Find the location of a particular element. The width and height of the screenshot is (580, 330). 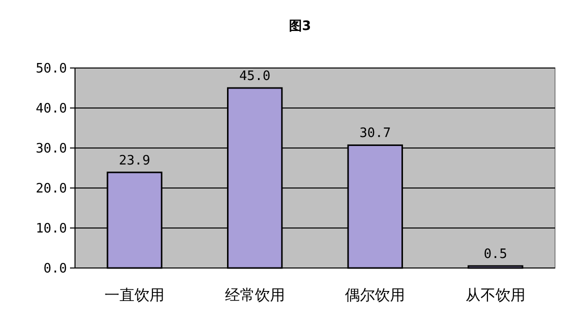

data-label: 45.0 is located at coordinates (255, 76).